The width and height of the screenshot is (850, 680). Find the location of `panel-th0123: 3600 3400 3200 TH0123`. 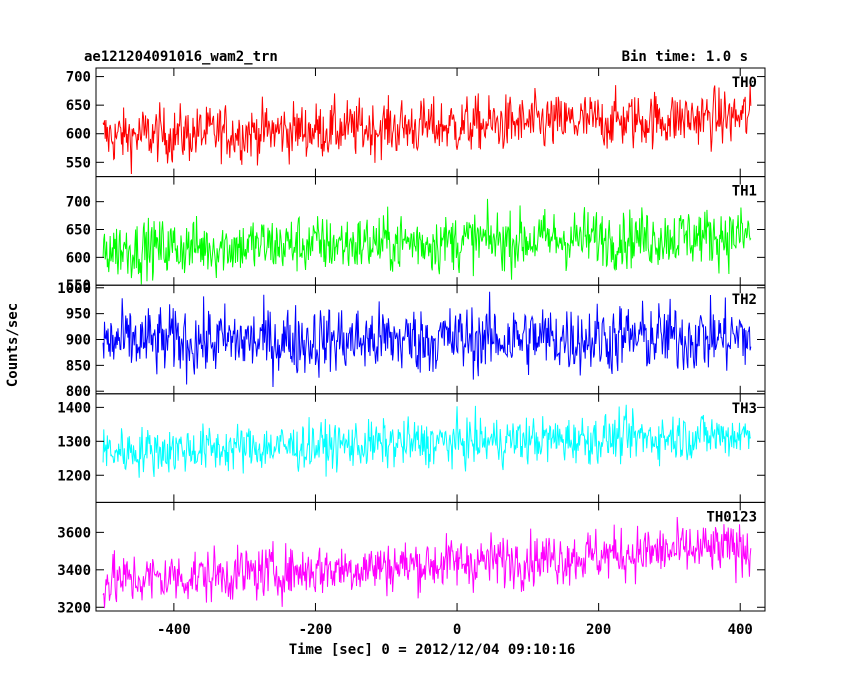

panel-th0123: 3600 3400 3200 TH0123 is located at coordinates (411, 558).